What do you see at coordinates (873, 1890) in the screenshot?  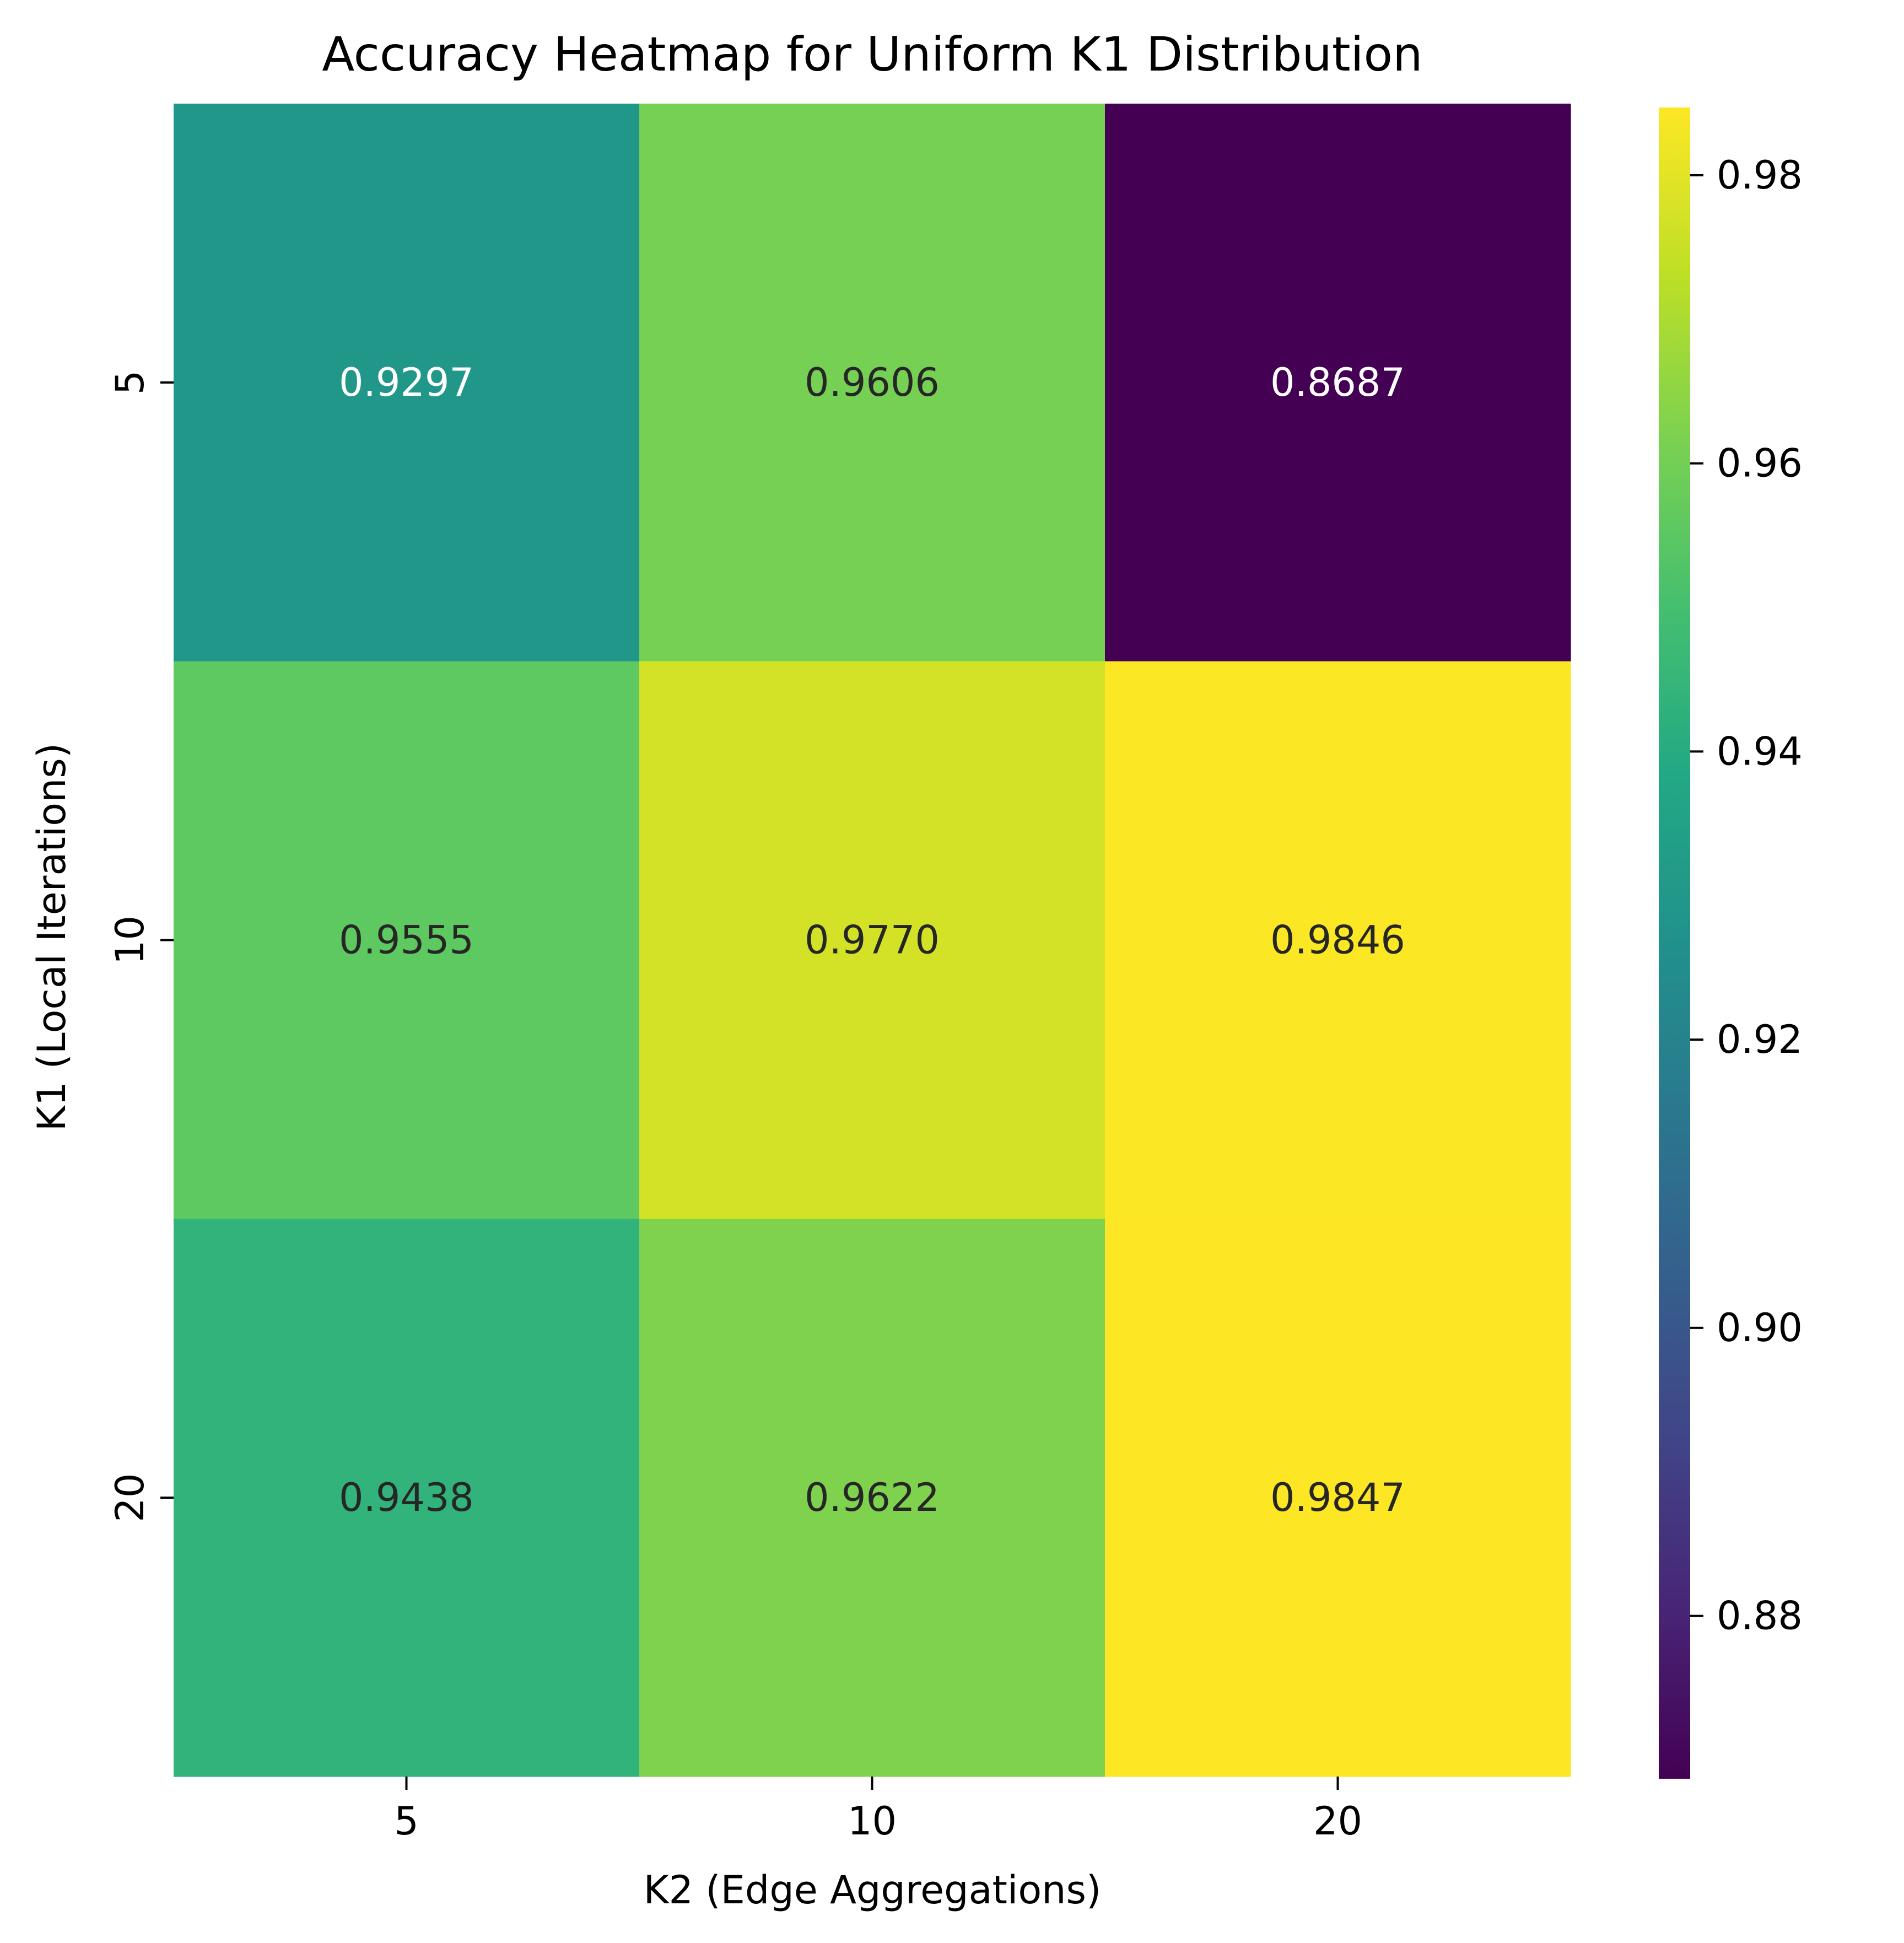 I see `x-axis-label: K2 (Edge Aggregations)` at bounding box center [873, 1890].